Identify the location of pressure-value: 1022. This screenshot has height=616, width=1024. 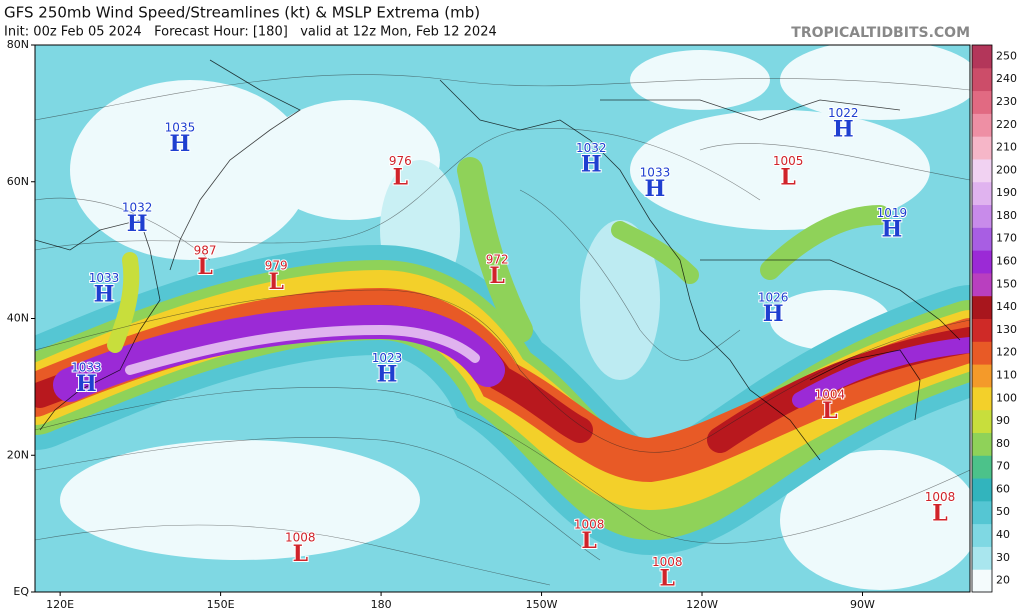
(843, 113).